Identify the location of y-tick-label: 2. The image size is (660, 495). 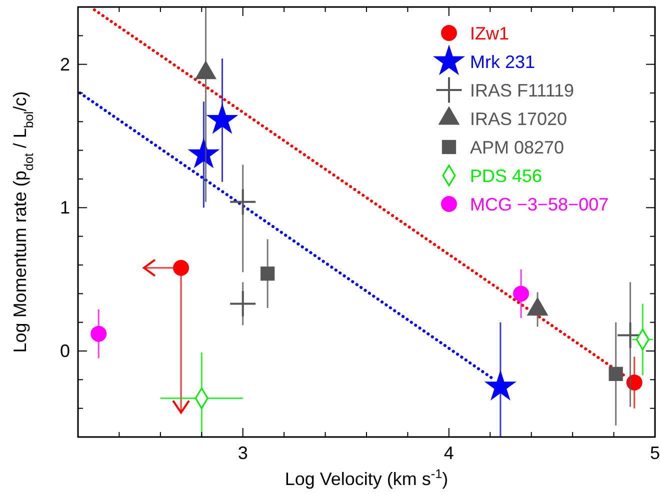
(65, 64).